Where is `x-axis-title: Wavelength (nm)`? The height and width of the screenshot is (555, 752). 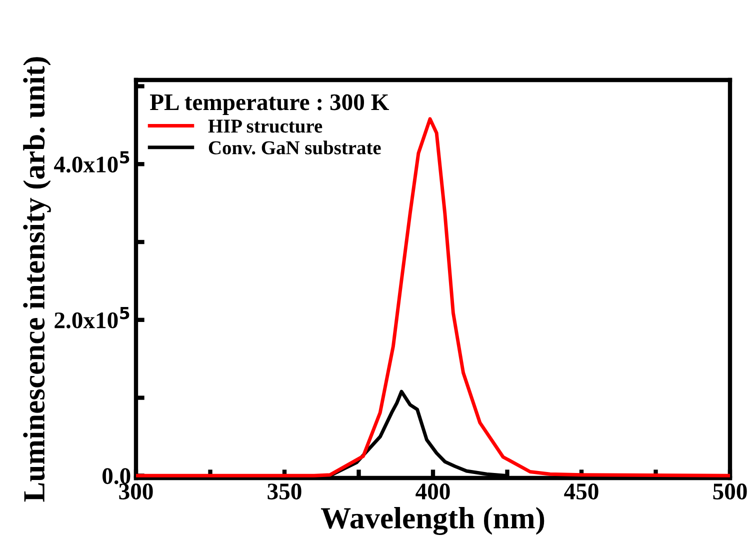
x-axis-title: Wavelength (nm) is located at coordinates (432, 521).